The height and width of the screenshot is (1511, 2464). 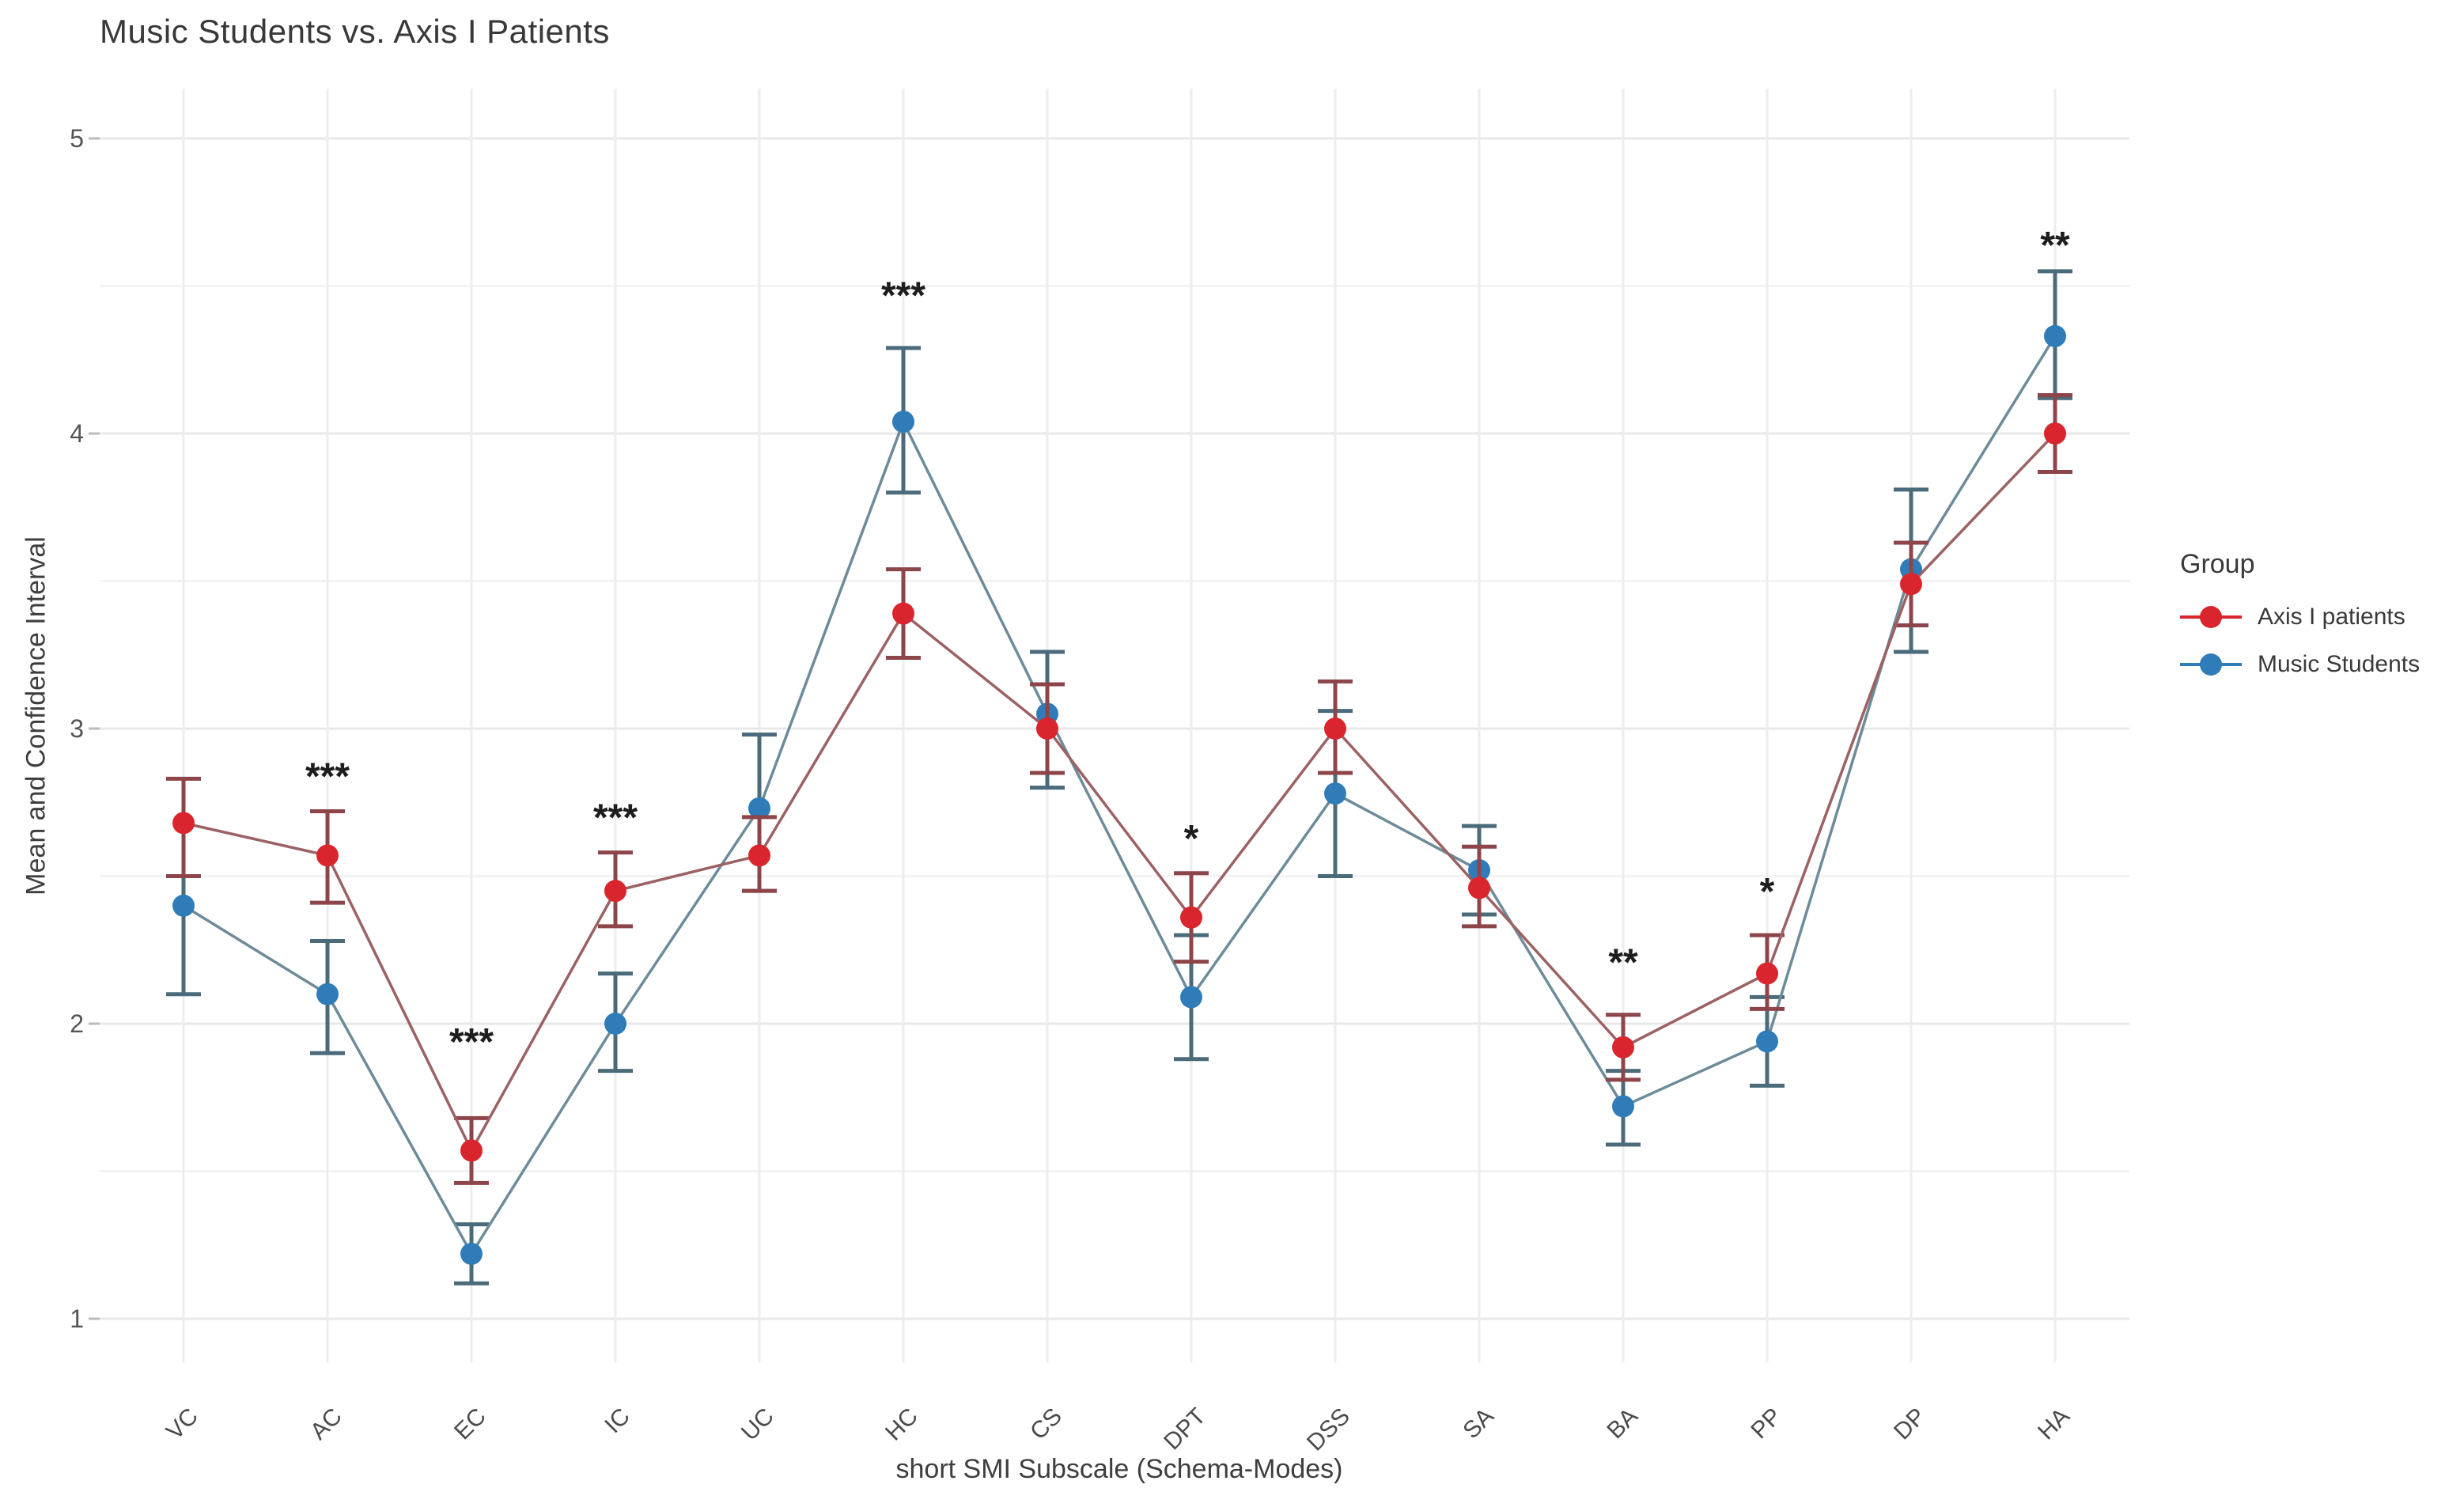 What do you see at coordinates (1047, 729) in the screenshot?
I see `point-axis-i-patients-CS` at bounding box center [1047, 729].